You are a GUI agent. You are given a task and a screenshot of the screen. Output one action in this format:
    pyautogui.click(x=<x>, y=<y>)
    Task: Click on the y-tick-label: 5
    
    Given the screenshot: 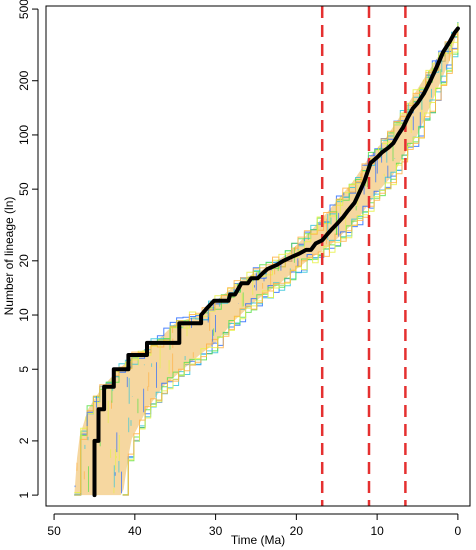 What is the action you would take?
    pyautogui.click(x=24, y=369)
    